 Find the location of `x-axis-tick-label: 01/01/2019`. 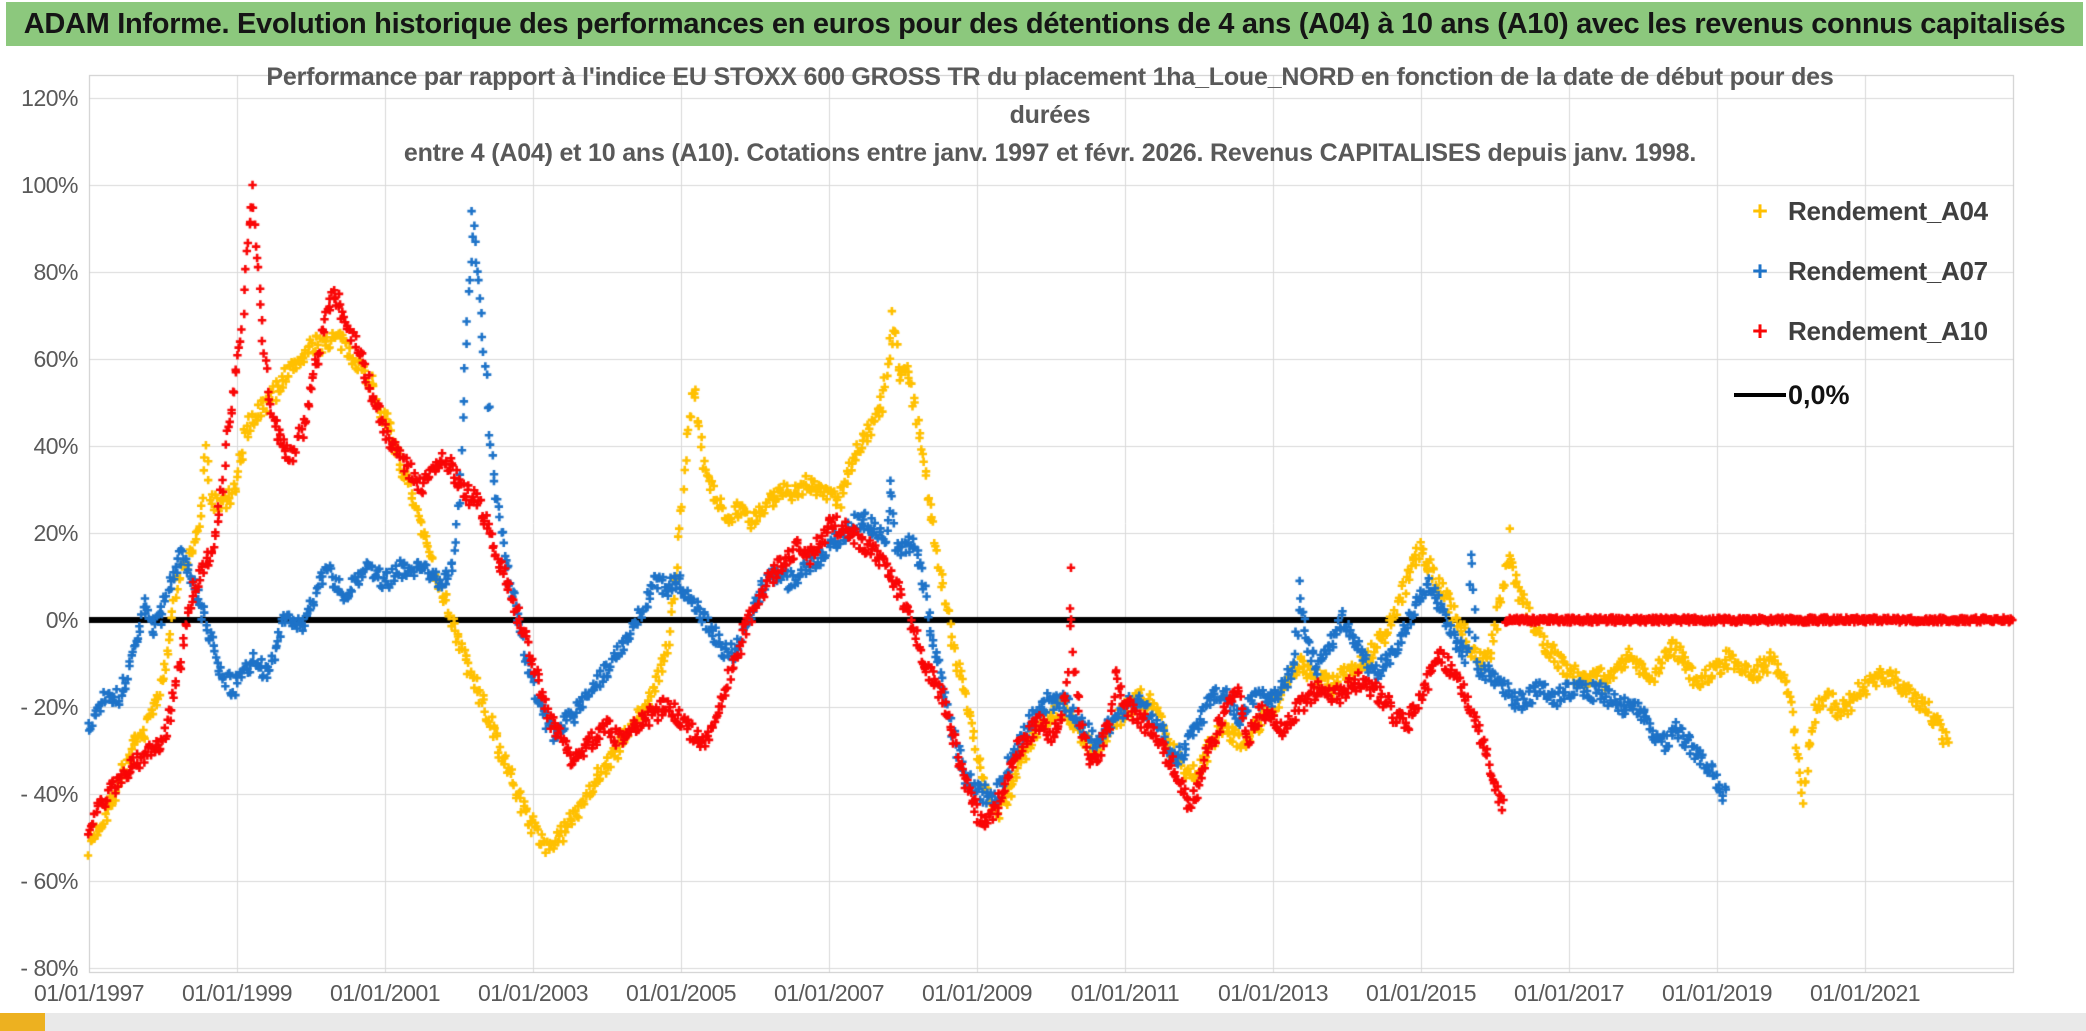

x-axis-tick-label: 01/01/2019 is located at coordinates (1717, 993).